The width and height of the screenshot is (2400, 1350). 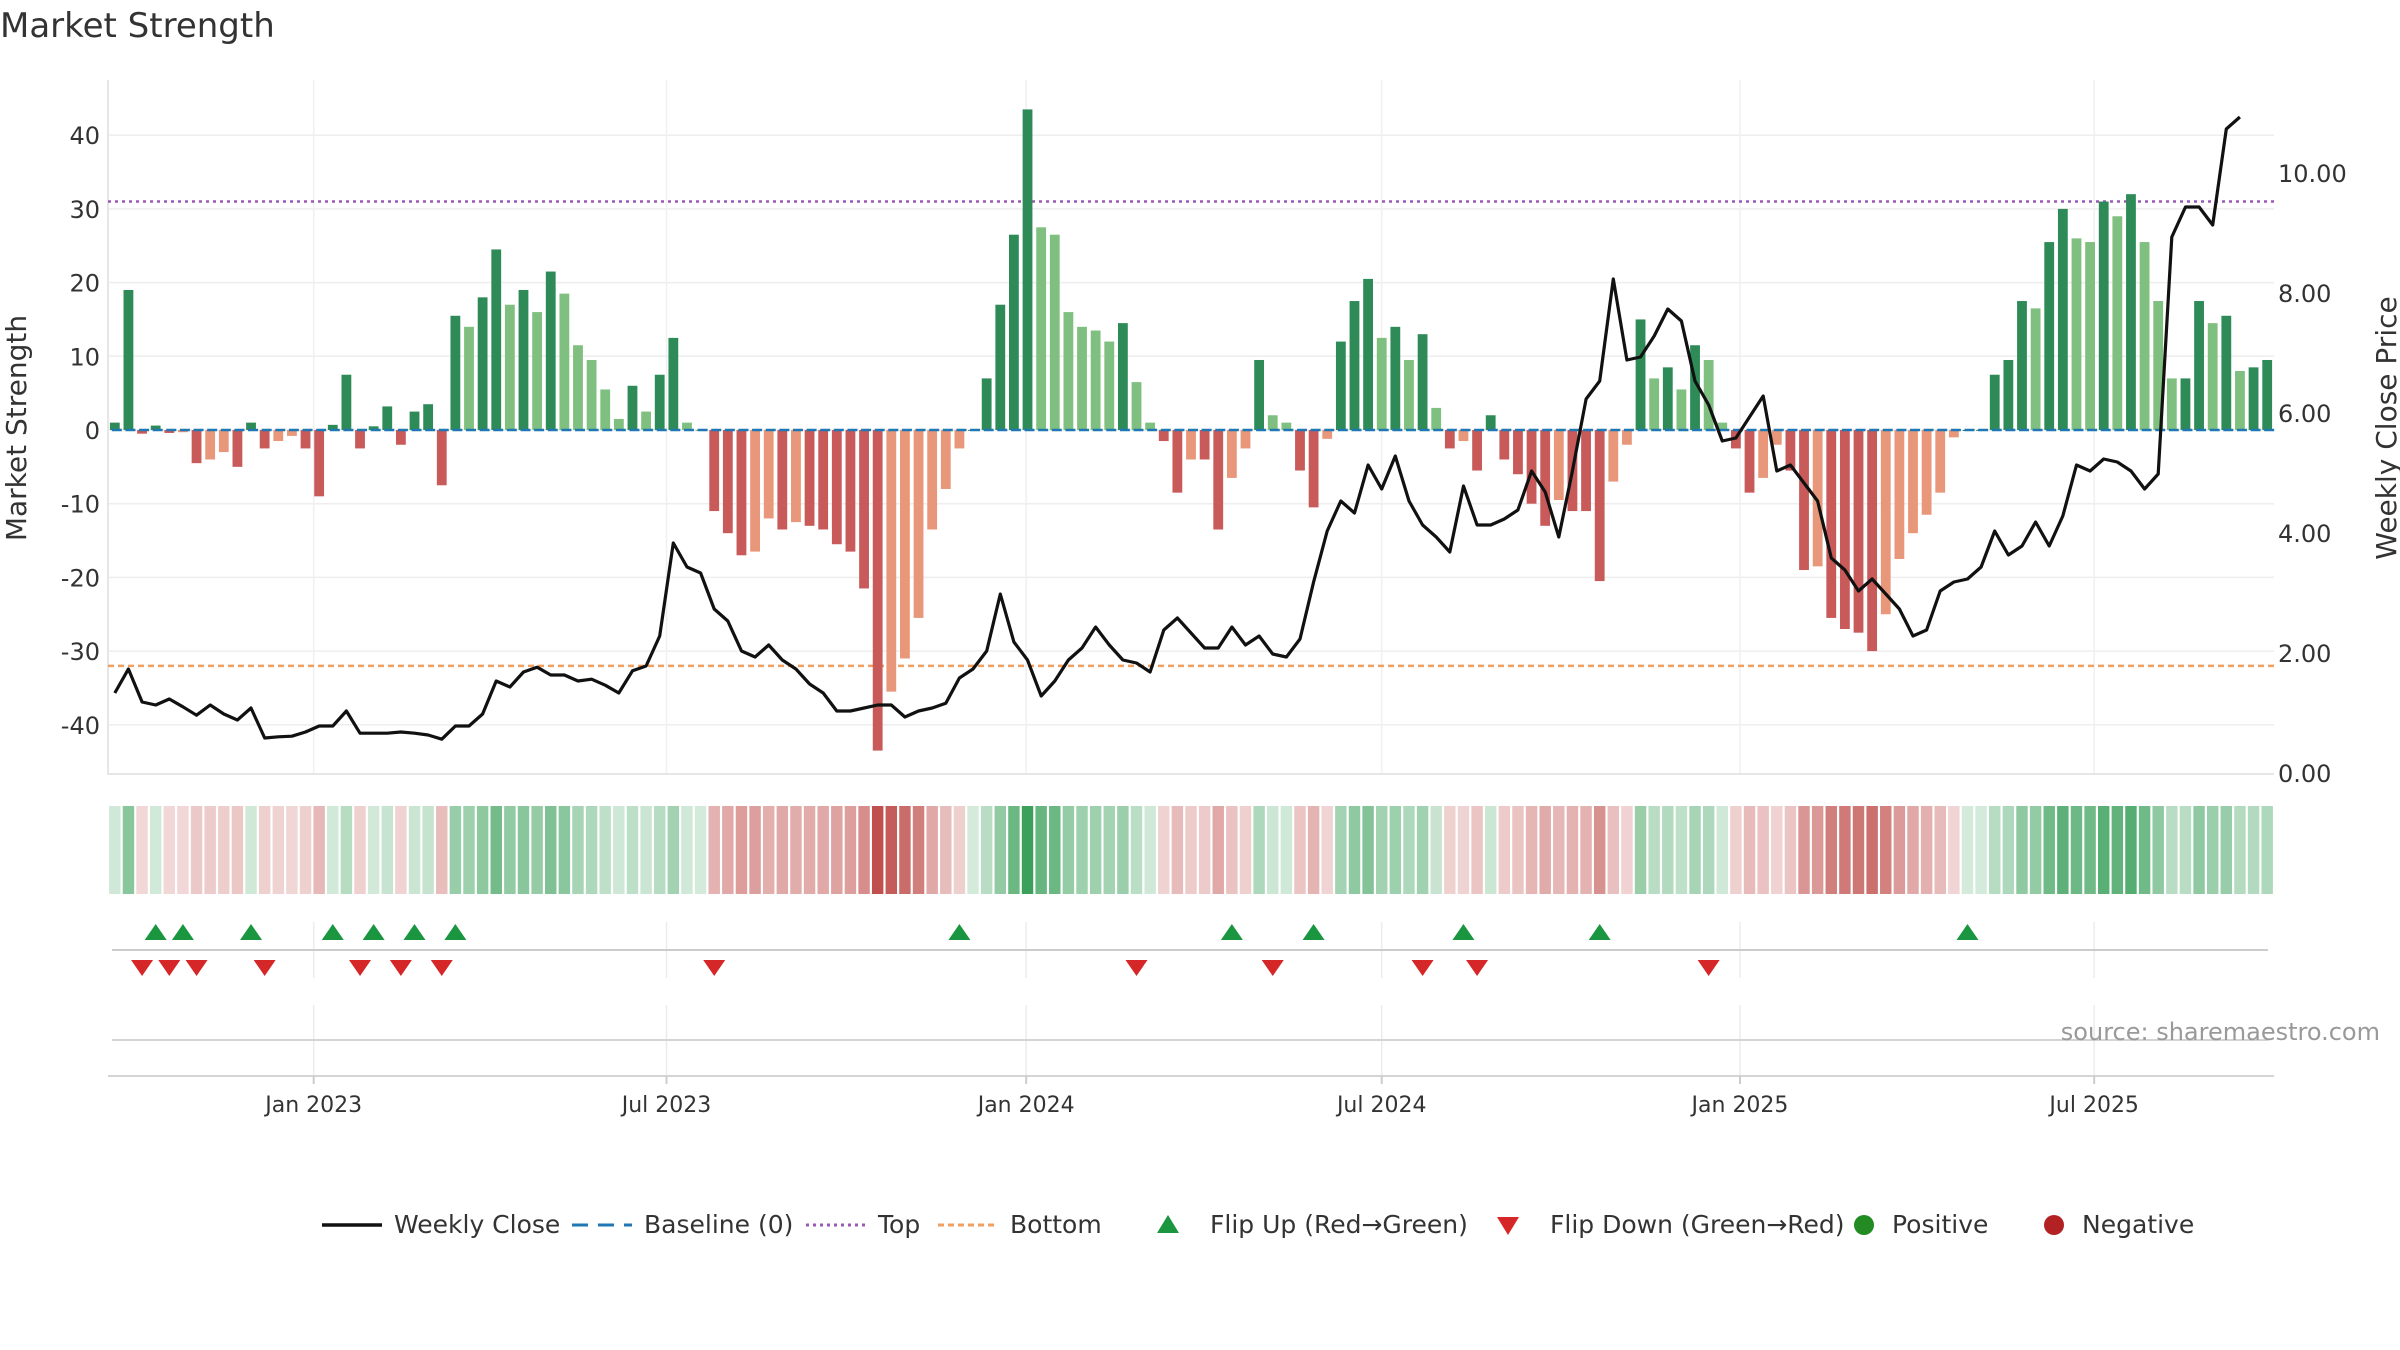 I want to click on legend-label: Bottom, so click(x=1056, y=1224).